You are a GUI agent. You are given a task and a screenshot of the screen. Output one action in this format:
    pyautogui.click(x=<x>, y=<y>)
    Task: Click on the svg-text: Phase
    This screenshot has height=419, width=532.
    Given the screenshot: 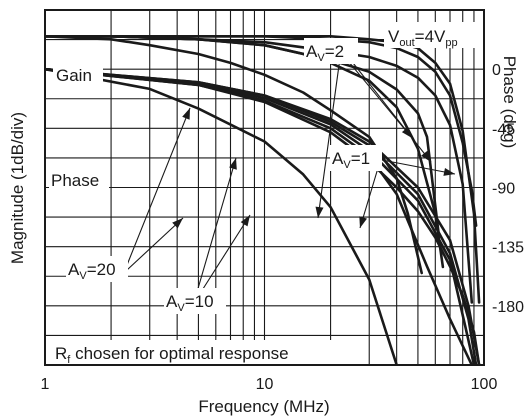 What is the action you would take?
    pyautogui.click(x=75, y=180)
    